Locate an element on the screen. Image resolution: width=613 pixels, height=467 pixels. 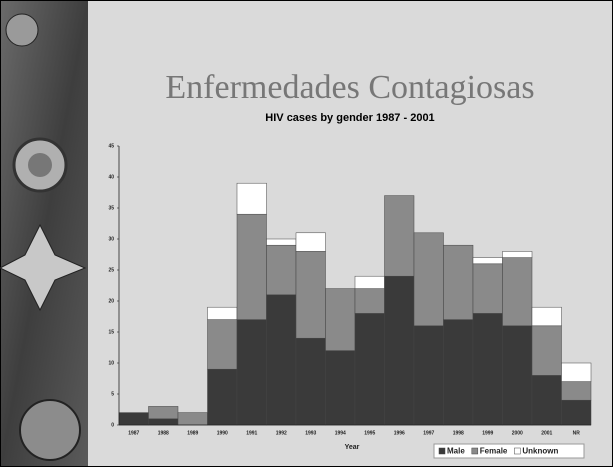
x-tick-label: 1989 is located at coordinates (192, 433).